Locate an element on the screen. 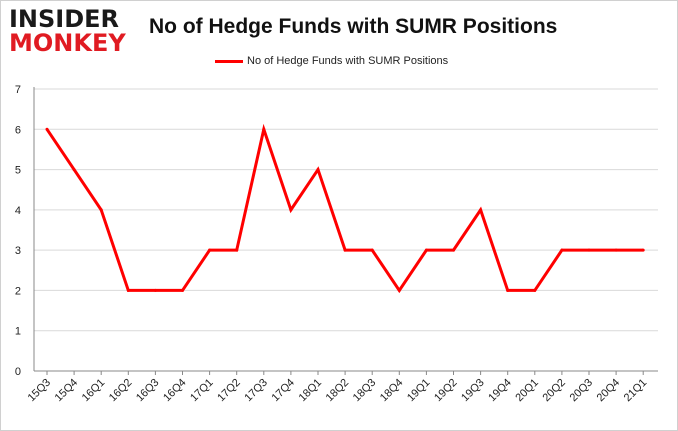 Image resolution: width=678 pixels, height=431 pixels. legend-swatch is located at coordinates (229, 61).